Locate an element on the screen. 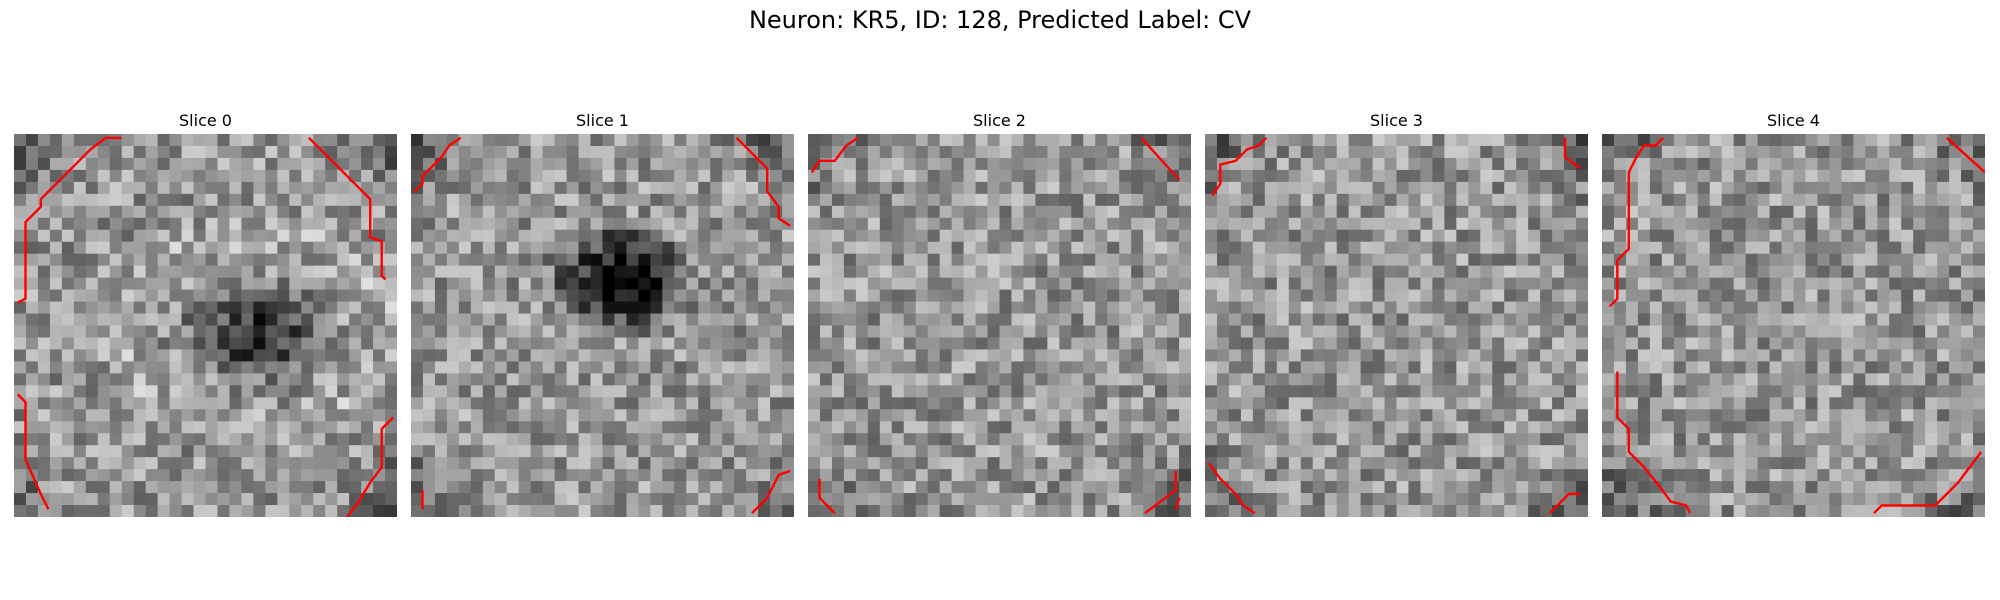 Image resolution: width=2000 pixels, height=600 pixels. slice-title: Slice 1 is located at coordinates (602, 120).